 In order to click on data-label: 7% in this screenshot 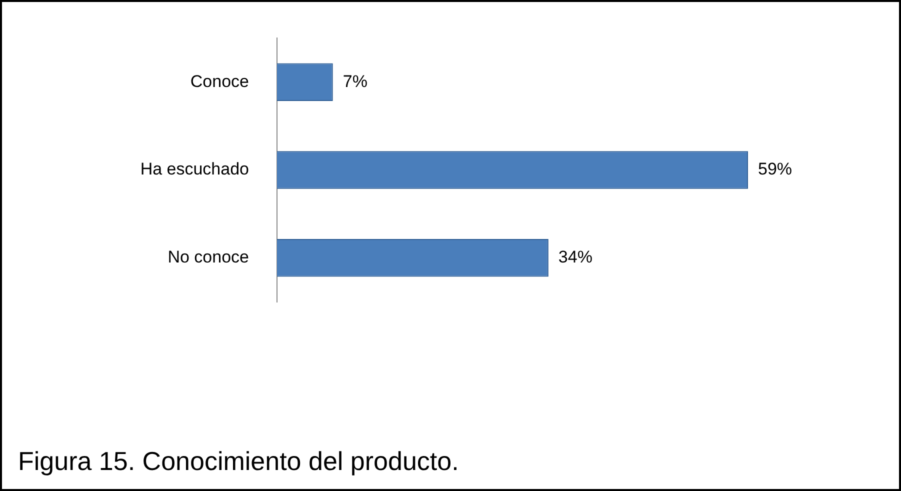, I will do `click(355, 81)`.